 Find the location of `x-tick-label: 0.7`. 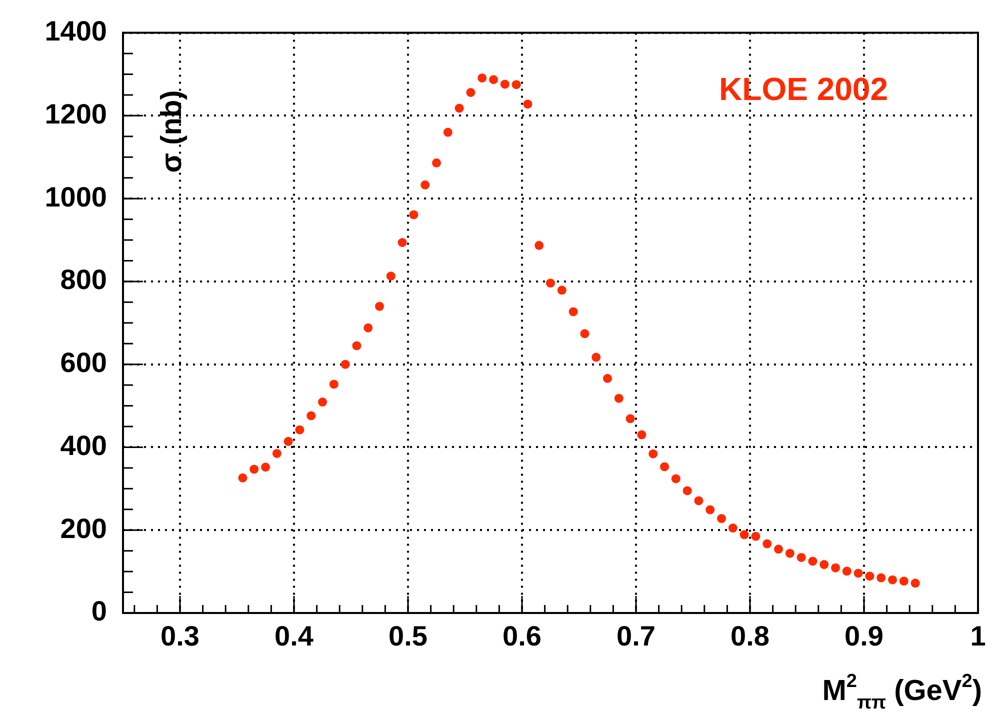

x-tick-label: 0.7 is located at coordinates (636, 636).